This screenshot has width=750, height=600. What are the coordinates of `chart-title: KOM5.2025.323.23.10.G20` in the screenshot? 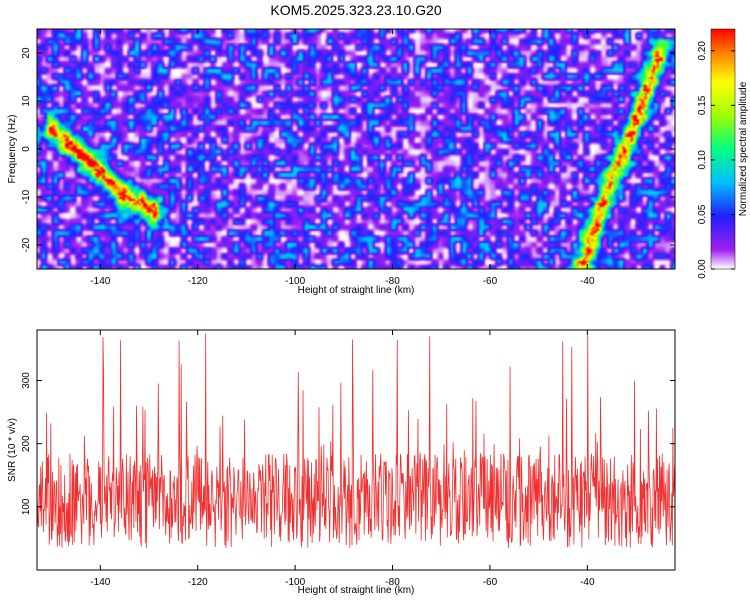 It's located at (355, 10).